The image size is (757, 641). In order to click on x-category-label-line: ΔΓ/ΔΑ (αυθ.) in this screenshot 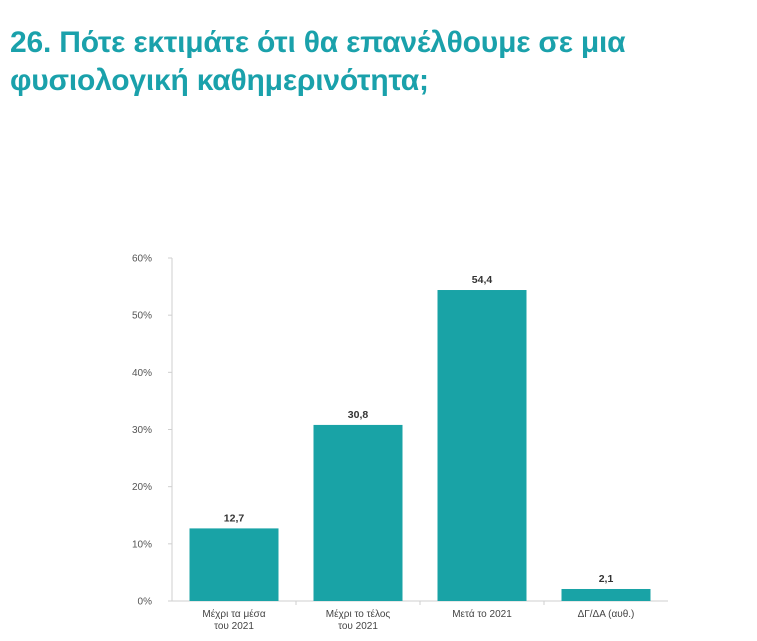, I will do `click(606, 614)`.